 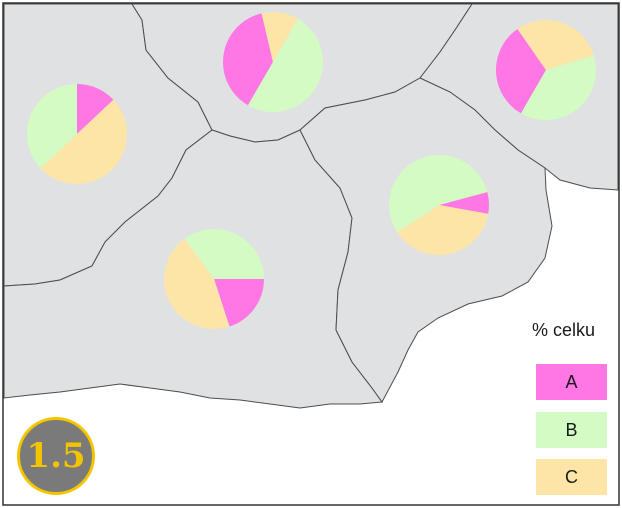 I want to click on pie-west-slice-a, so click(x=95, y=109).